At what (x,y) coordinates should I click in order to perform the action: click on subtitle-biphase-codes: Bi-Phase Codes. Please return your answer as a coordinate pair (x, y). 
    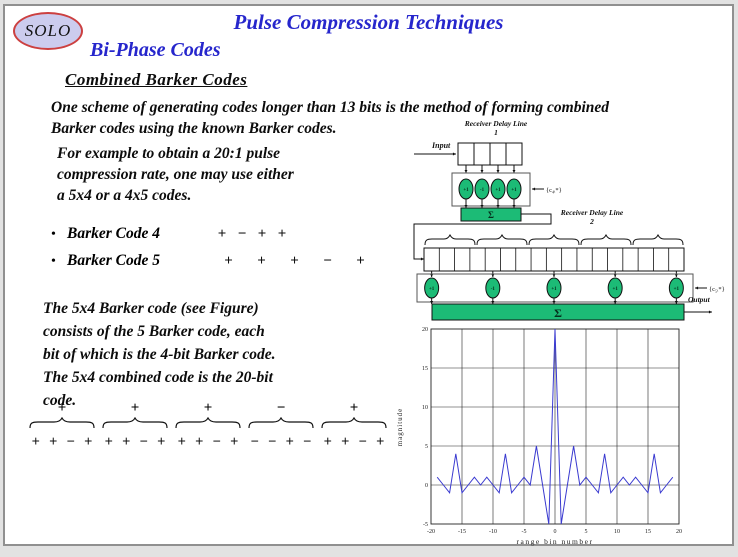
    Looking at the image, I should click on (155, 50).